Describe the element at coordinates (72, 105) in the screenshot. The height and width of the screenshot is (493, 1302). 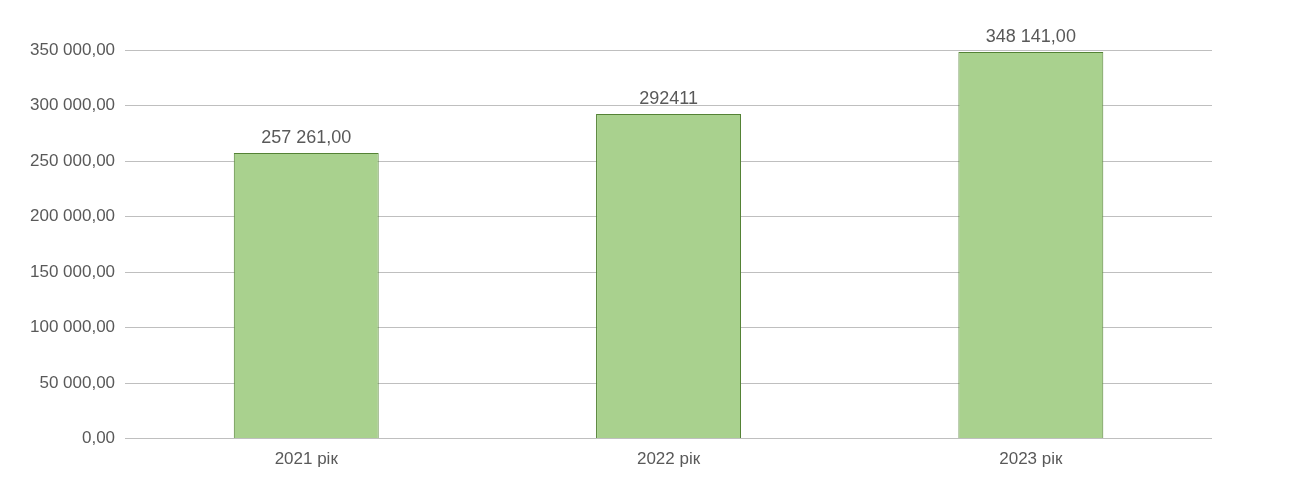
I see `y-tick-label: 300 000,00` at that location.